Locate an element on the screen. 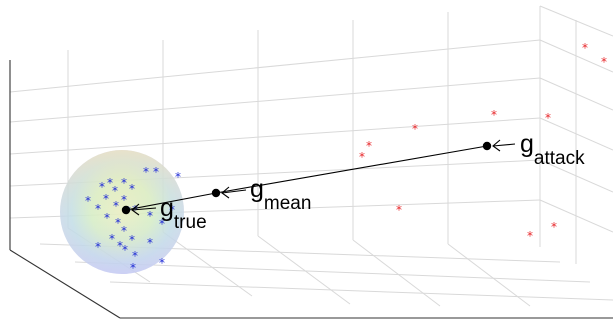 The width and height of the screenshot is (613, 320). attack-to-mean-line is located at coordinates (351, 169).